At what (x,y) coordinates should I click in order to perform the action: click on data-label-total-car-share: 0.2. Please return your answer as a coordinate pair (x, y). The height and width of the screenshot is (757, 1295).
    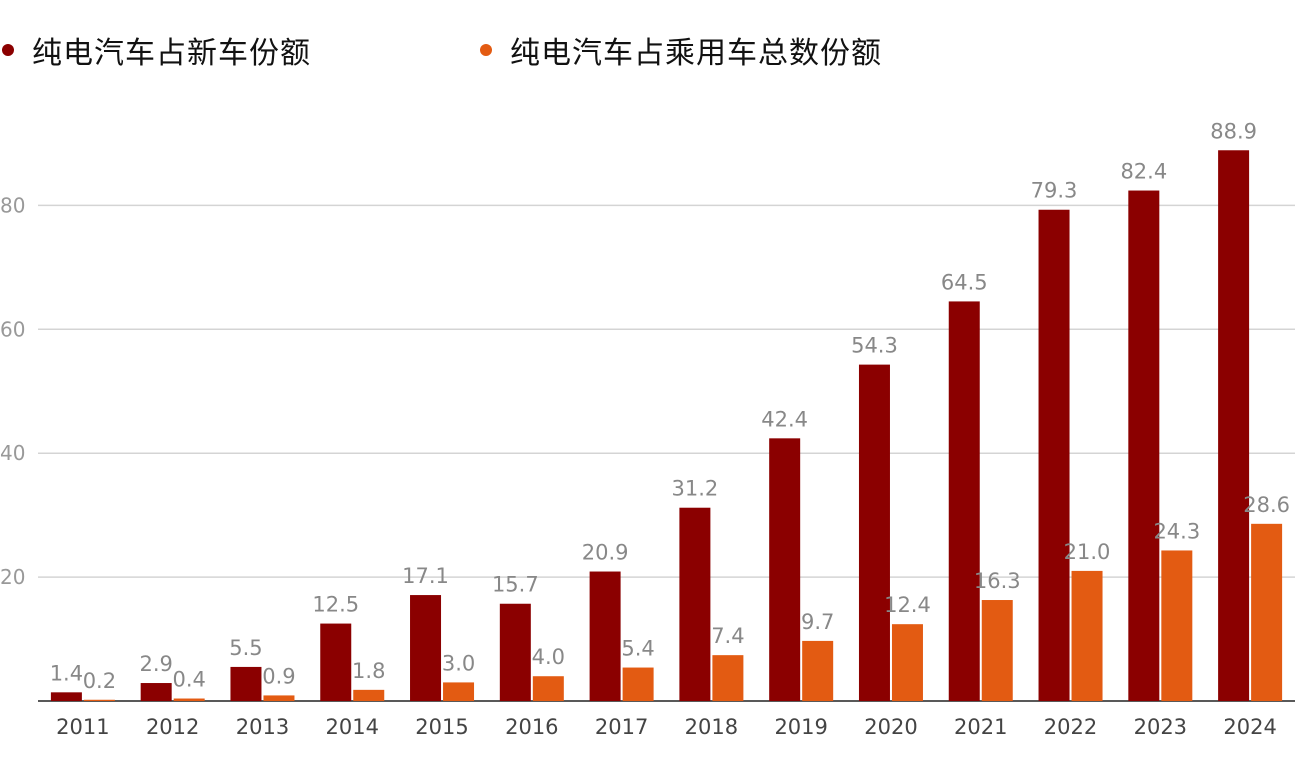
    Looking at the image, I should click on (99, 681).